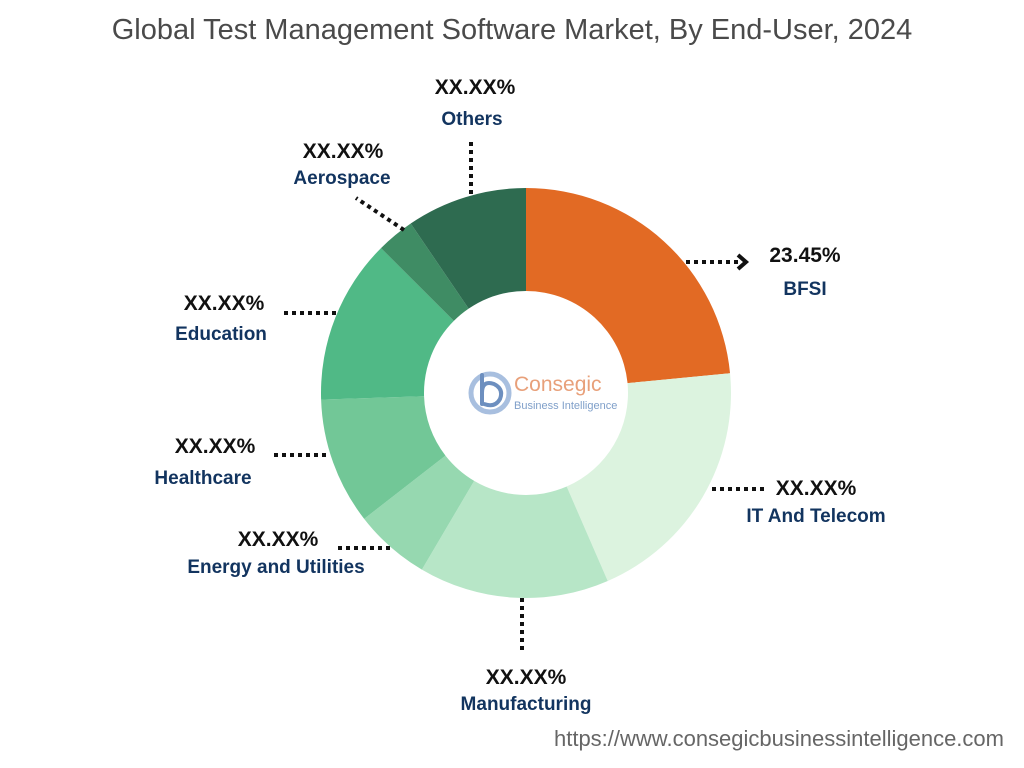 This screenshot has height=768, width=1024. Describe the element at coordinates (471, 119) in the screenshot. I see `category-label-others: Others` at that location.